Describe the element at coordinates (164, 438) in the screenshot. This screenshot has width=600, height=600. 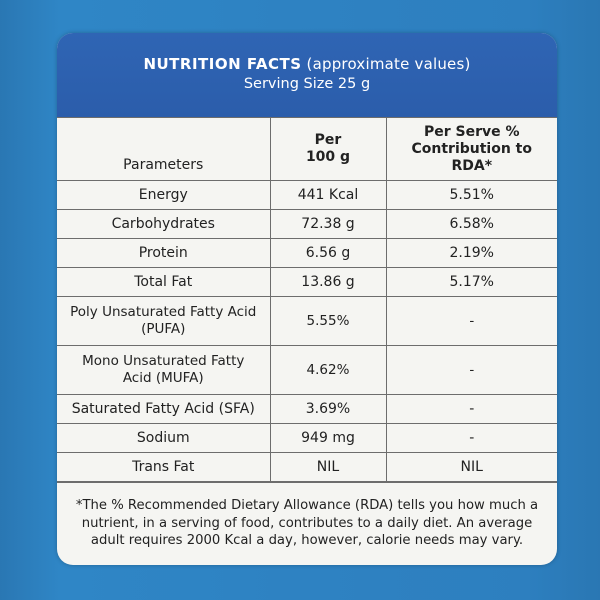
I see `param-cell: Sodium` at that location.